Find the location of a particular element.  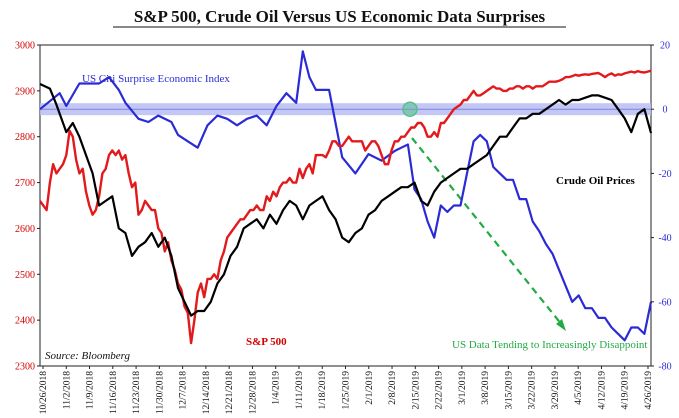

x-tick-label: 2/15/2019 is located at coordinates (416, 390).